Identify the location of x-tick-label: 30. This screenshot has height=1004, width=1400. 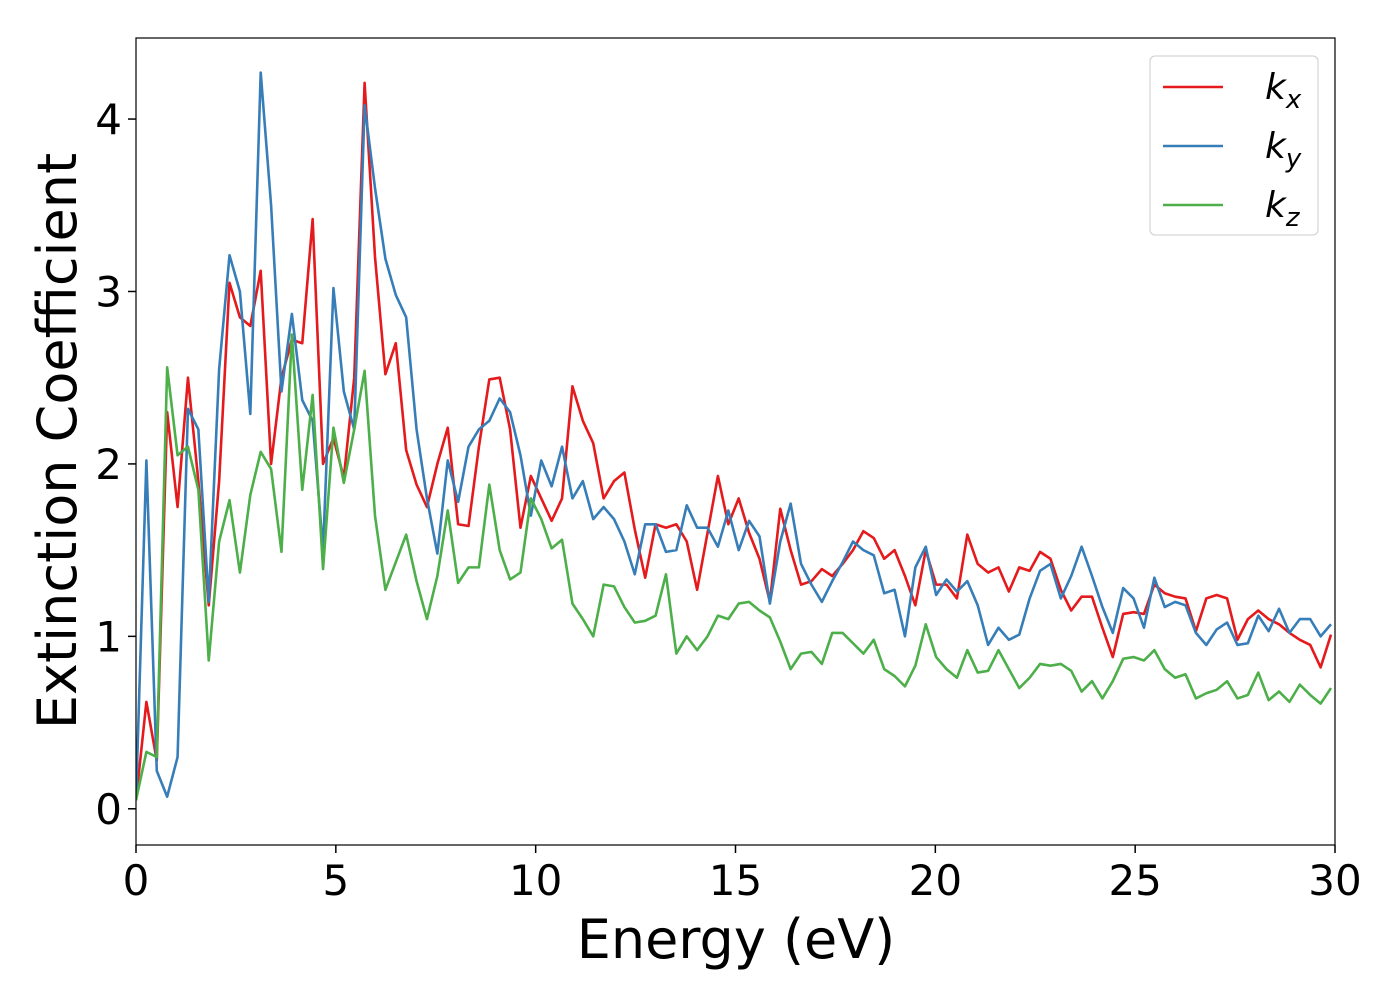
(1334, 880).